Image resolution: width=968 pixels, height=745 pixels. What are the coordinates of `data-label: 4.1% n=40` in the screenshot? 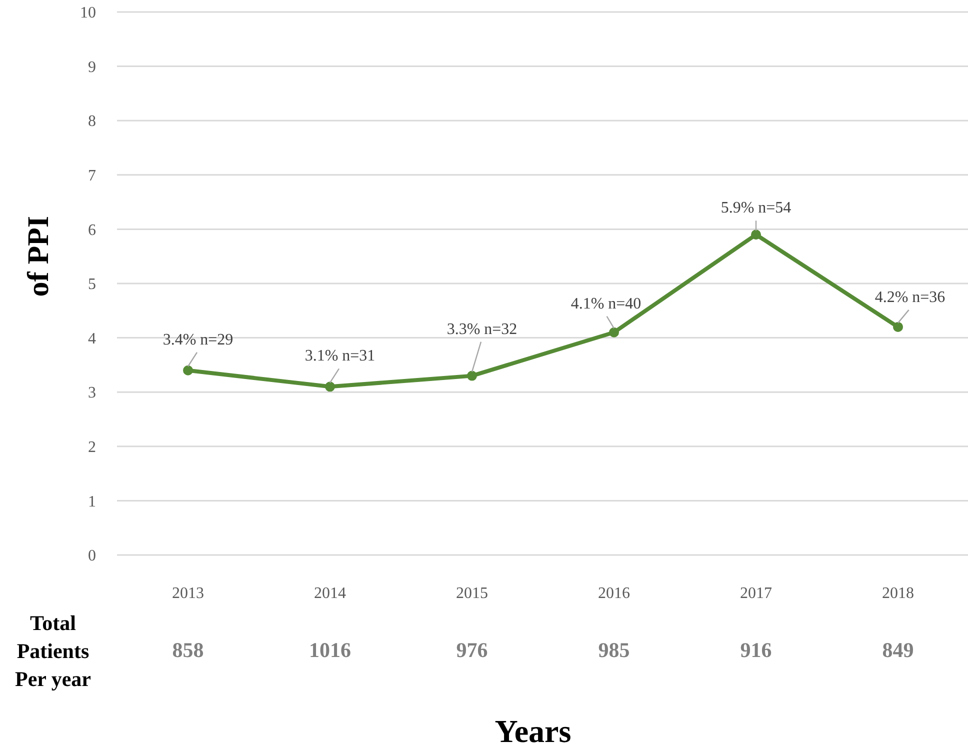 It's located at (606, 303).